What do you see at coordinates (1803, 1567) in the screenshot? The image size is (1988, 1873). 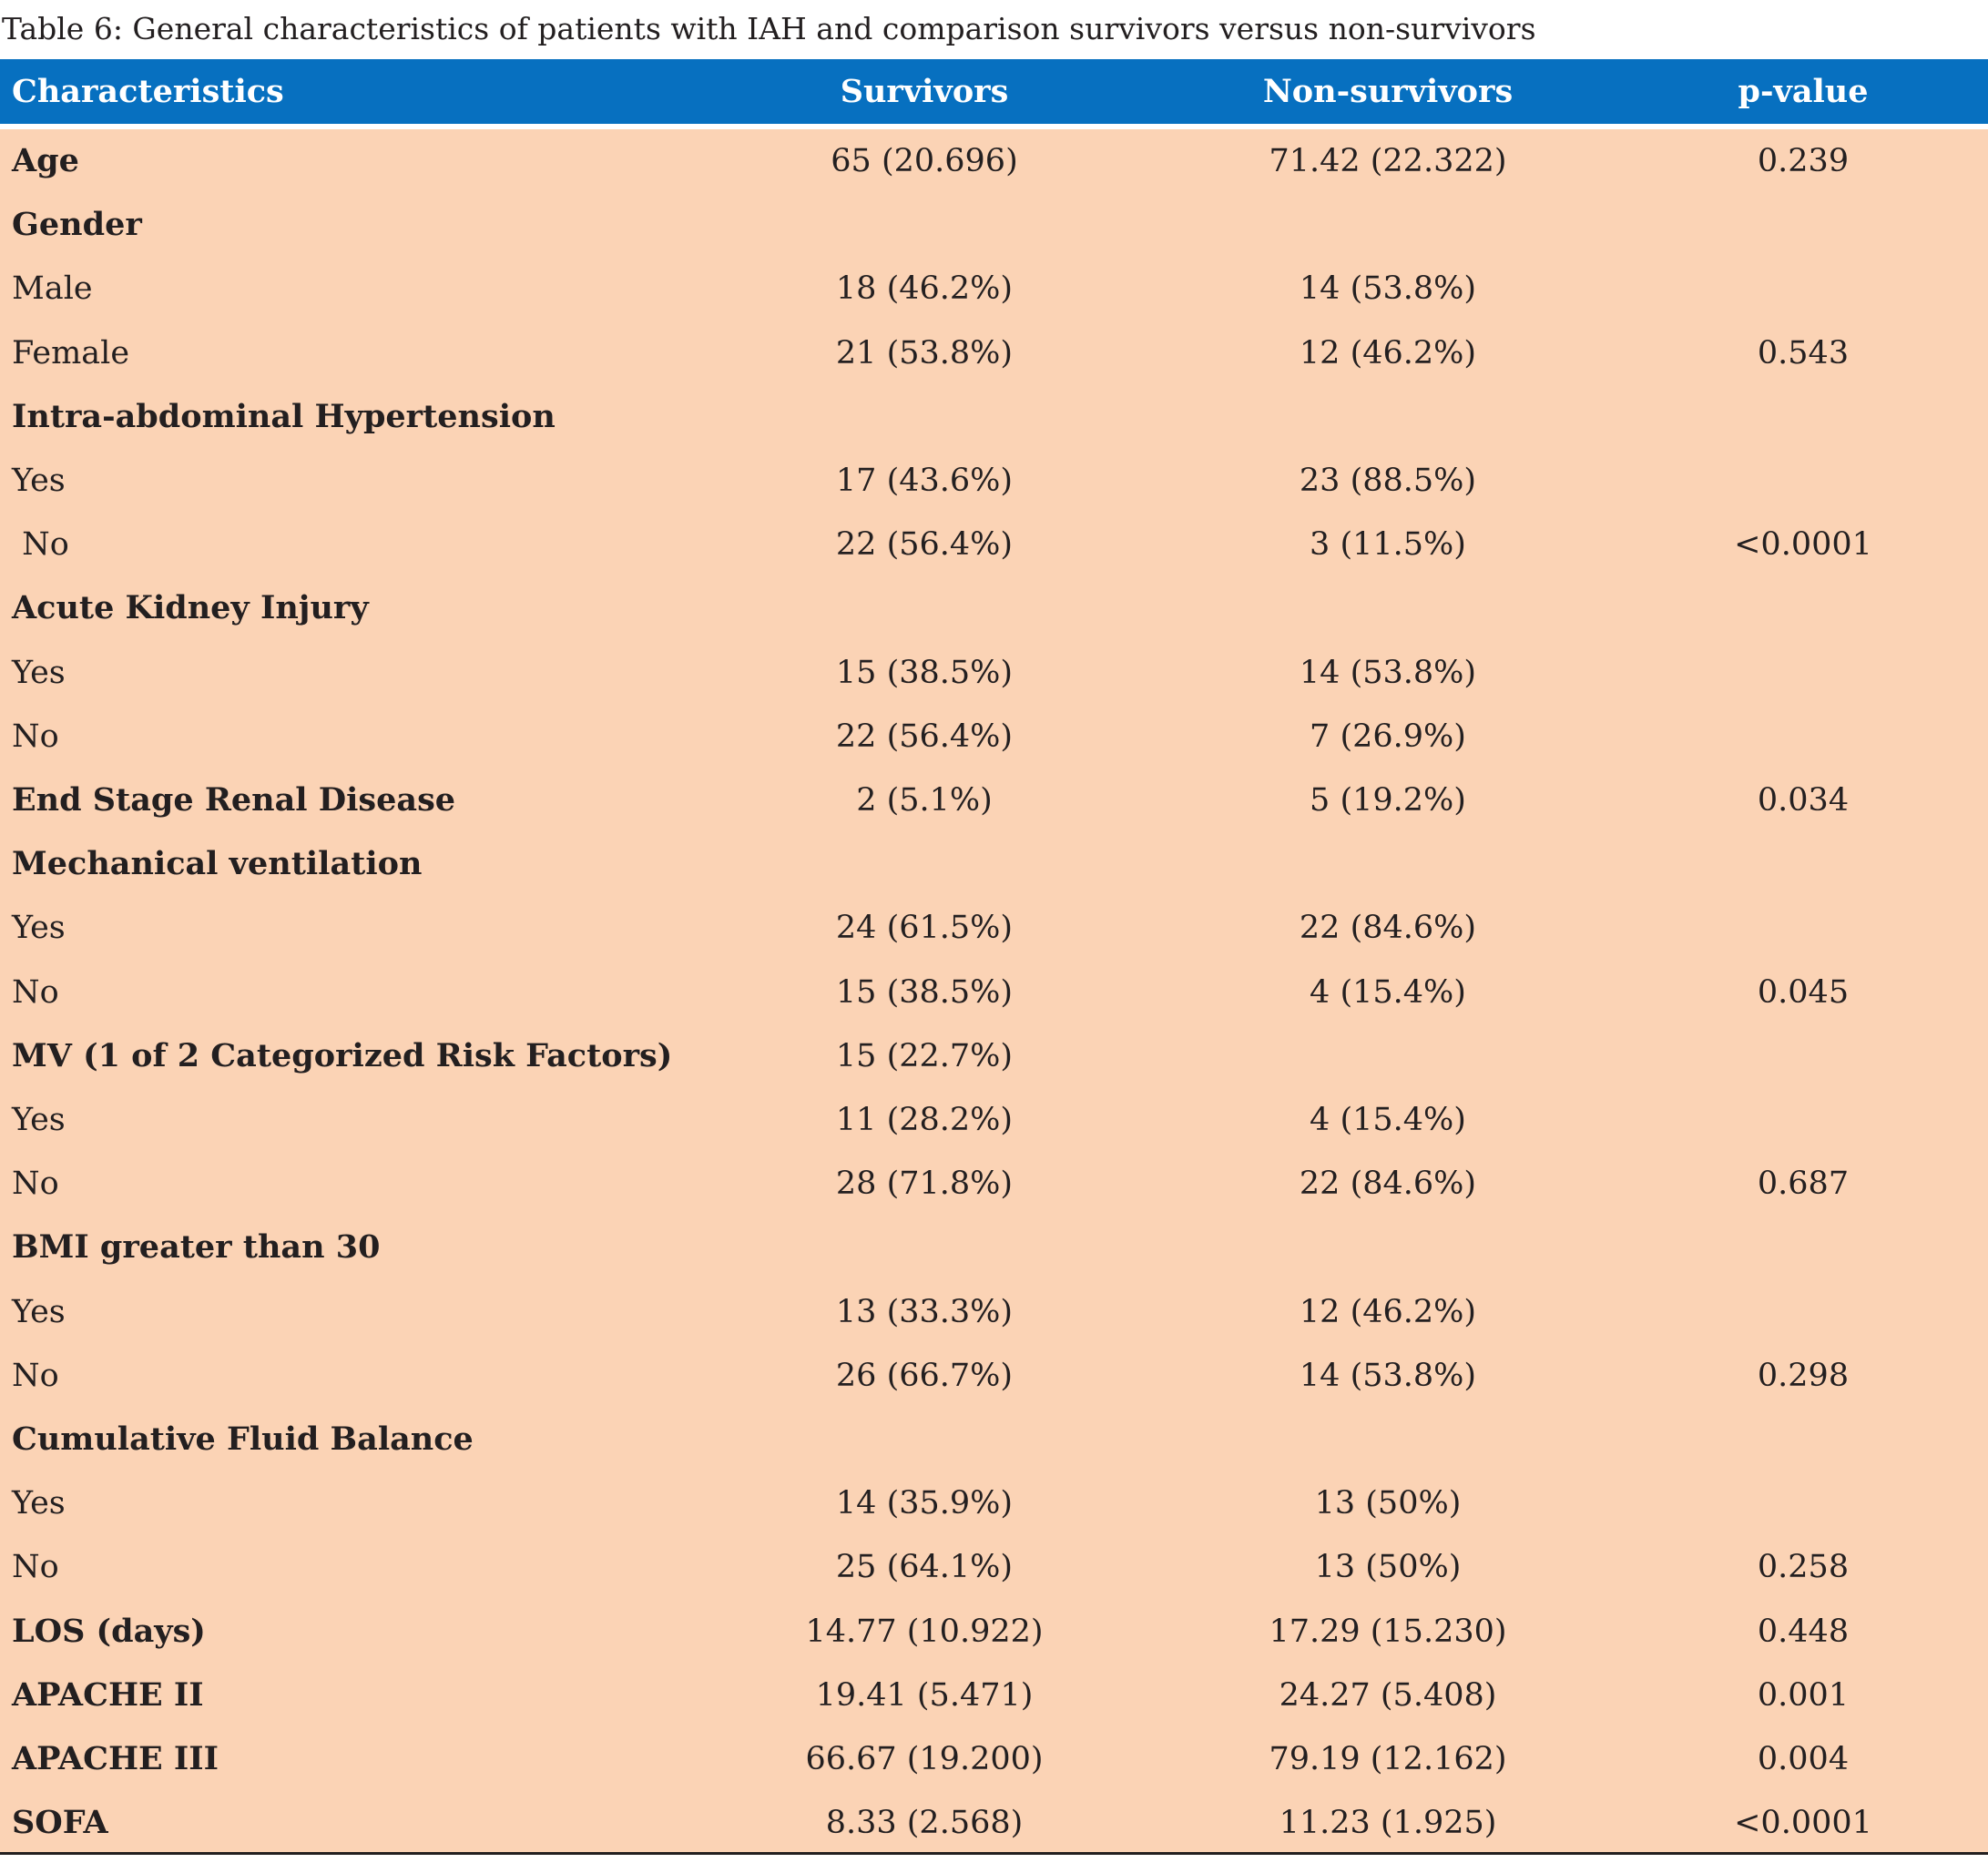 I see `p-value: 0.258` at bounding box center [1803, 1567].